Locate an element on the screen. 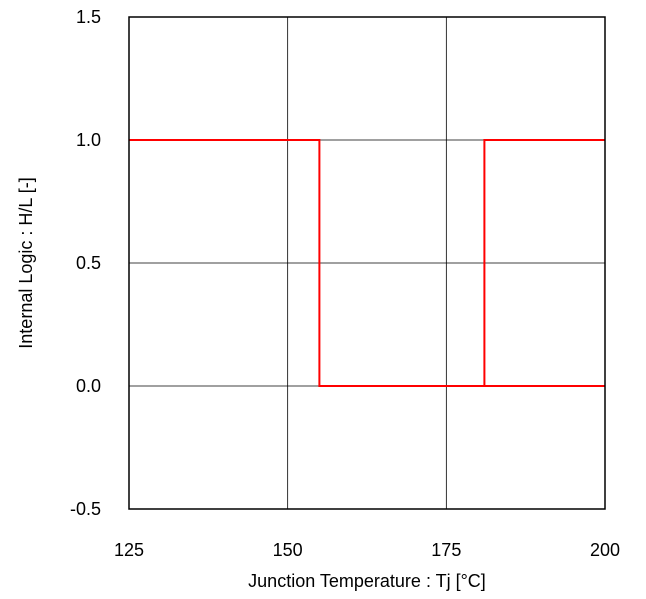 The width and height of the screenshot is (646, 599). x-tick-labels: 125 150 175 200 is located at coordinates (367, 550).